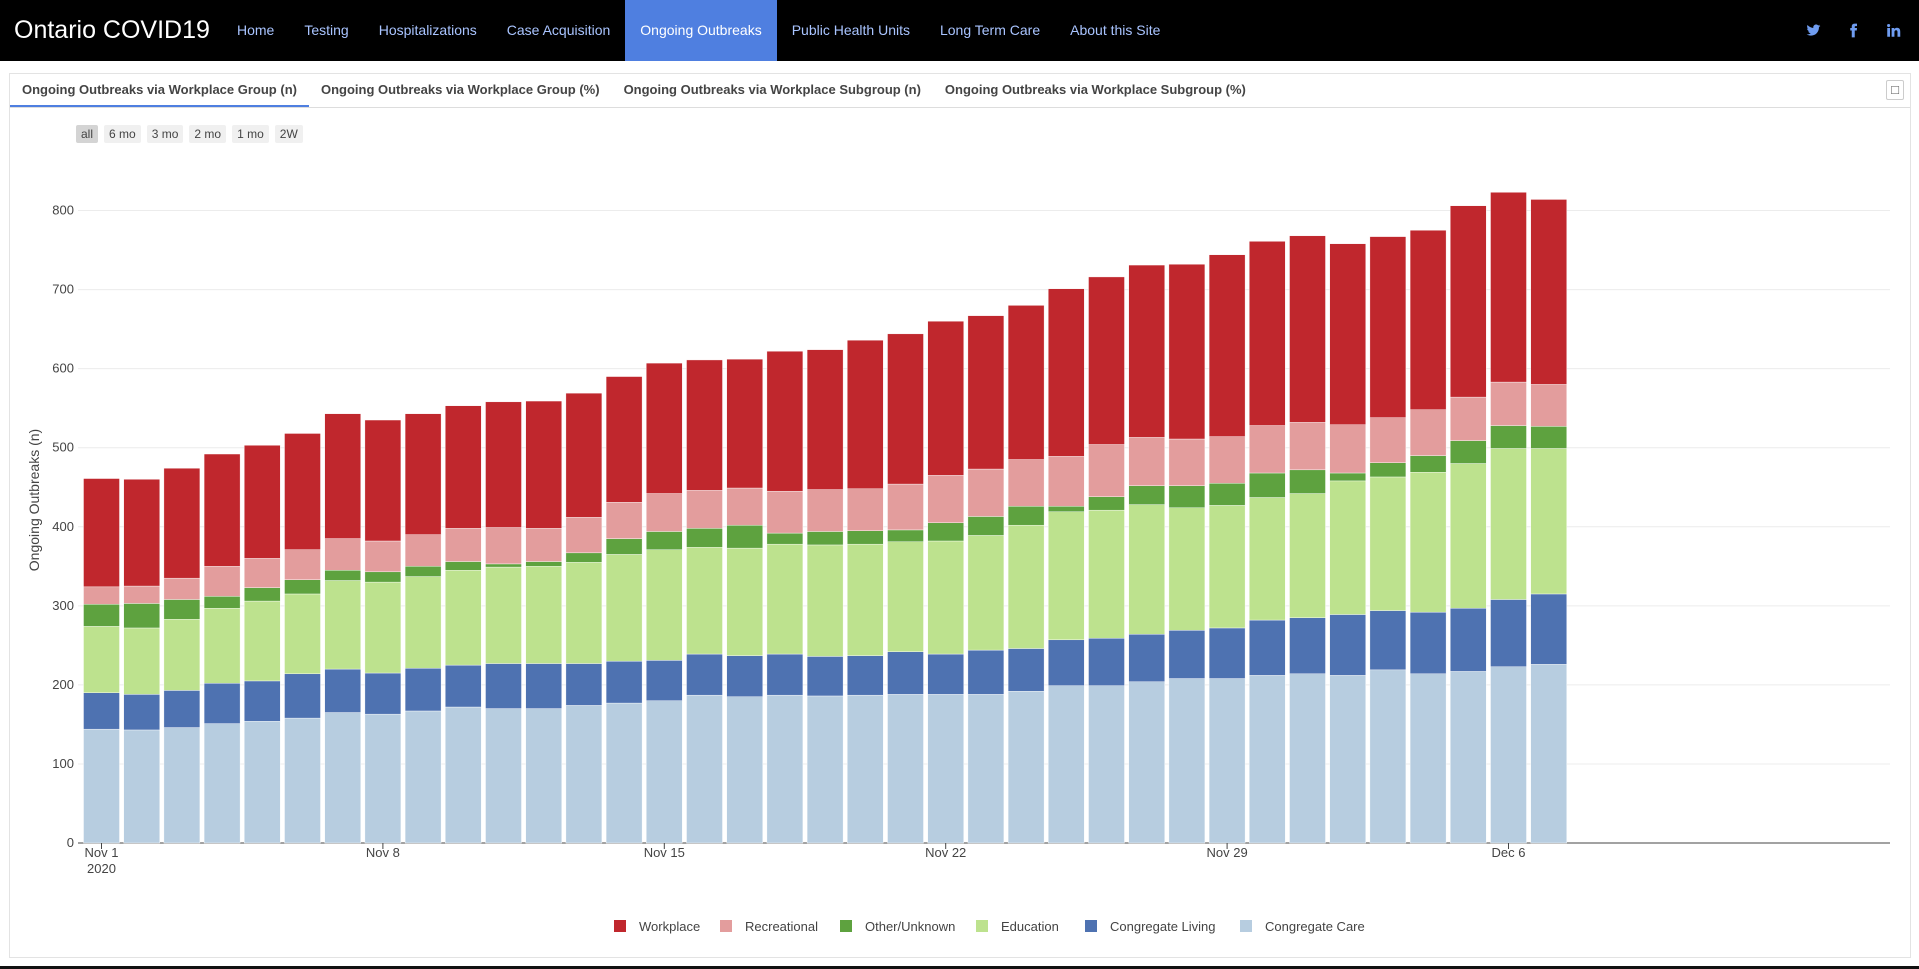  What do you see at coordinates (208, 134) in the screenshot?
I see `range-button-2mo: 2 mo` at bounding box center [208, 134].